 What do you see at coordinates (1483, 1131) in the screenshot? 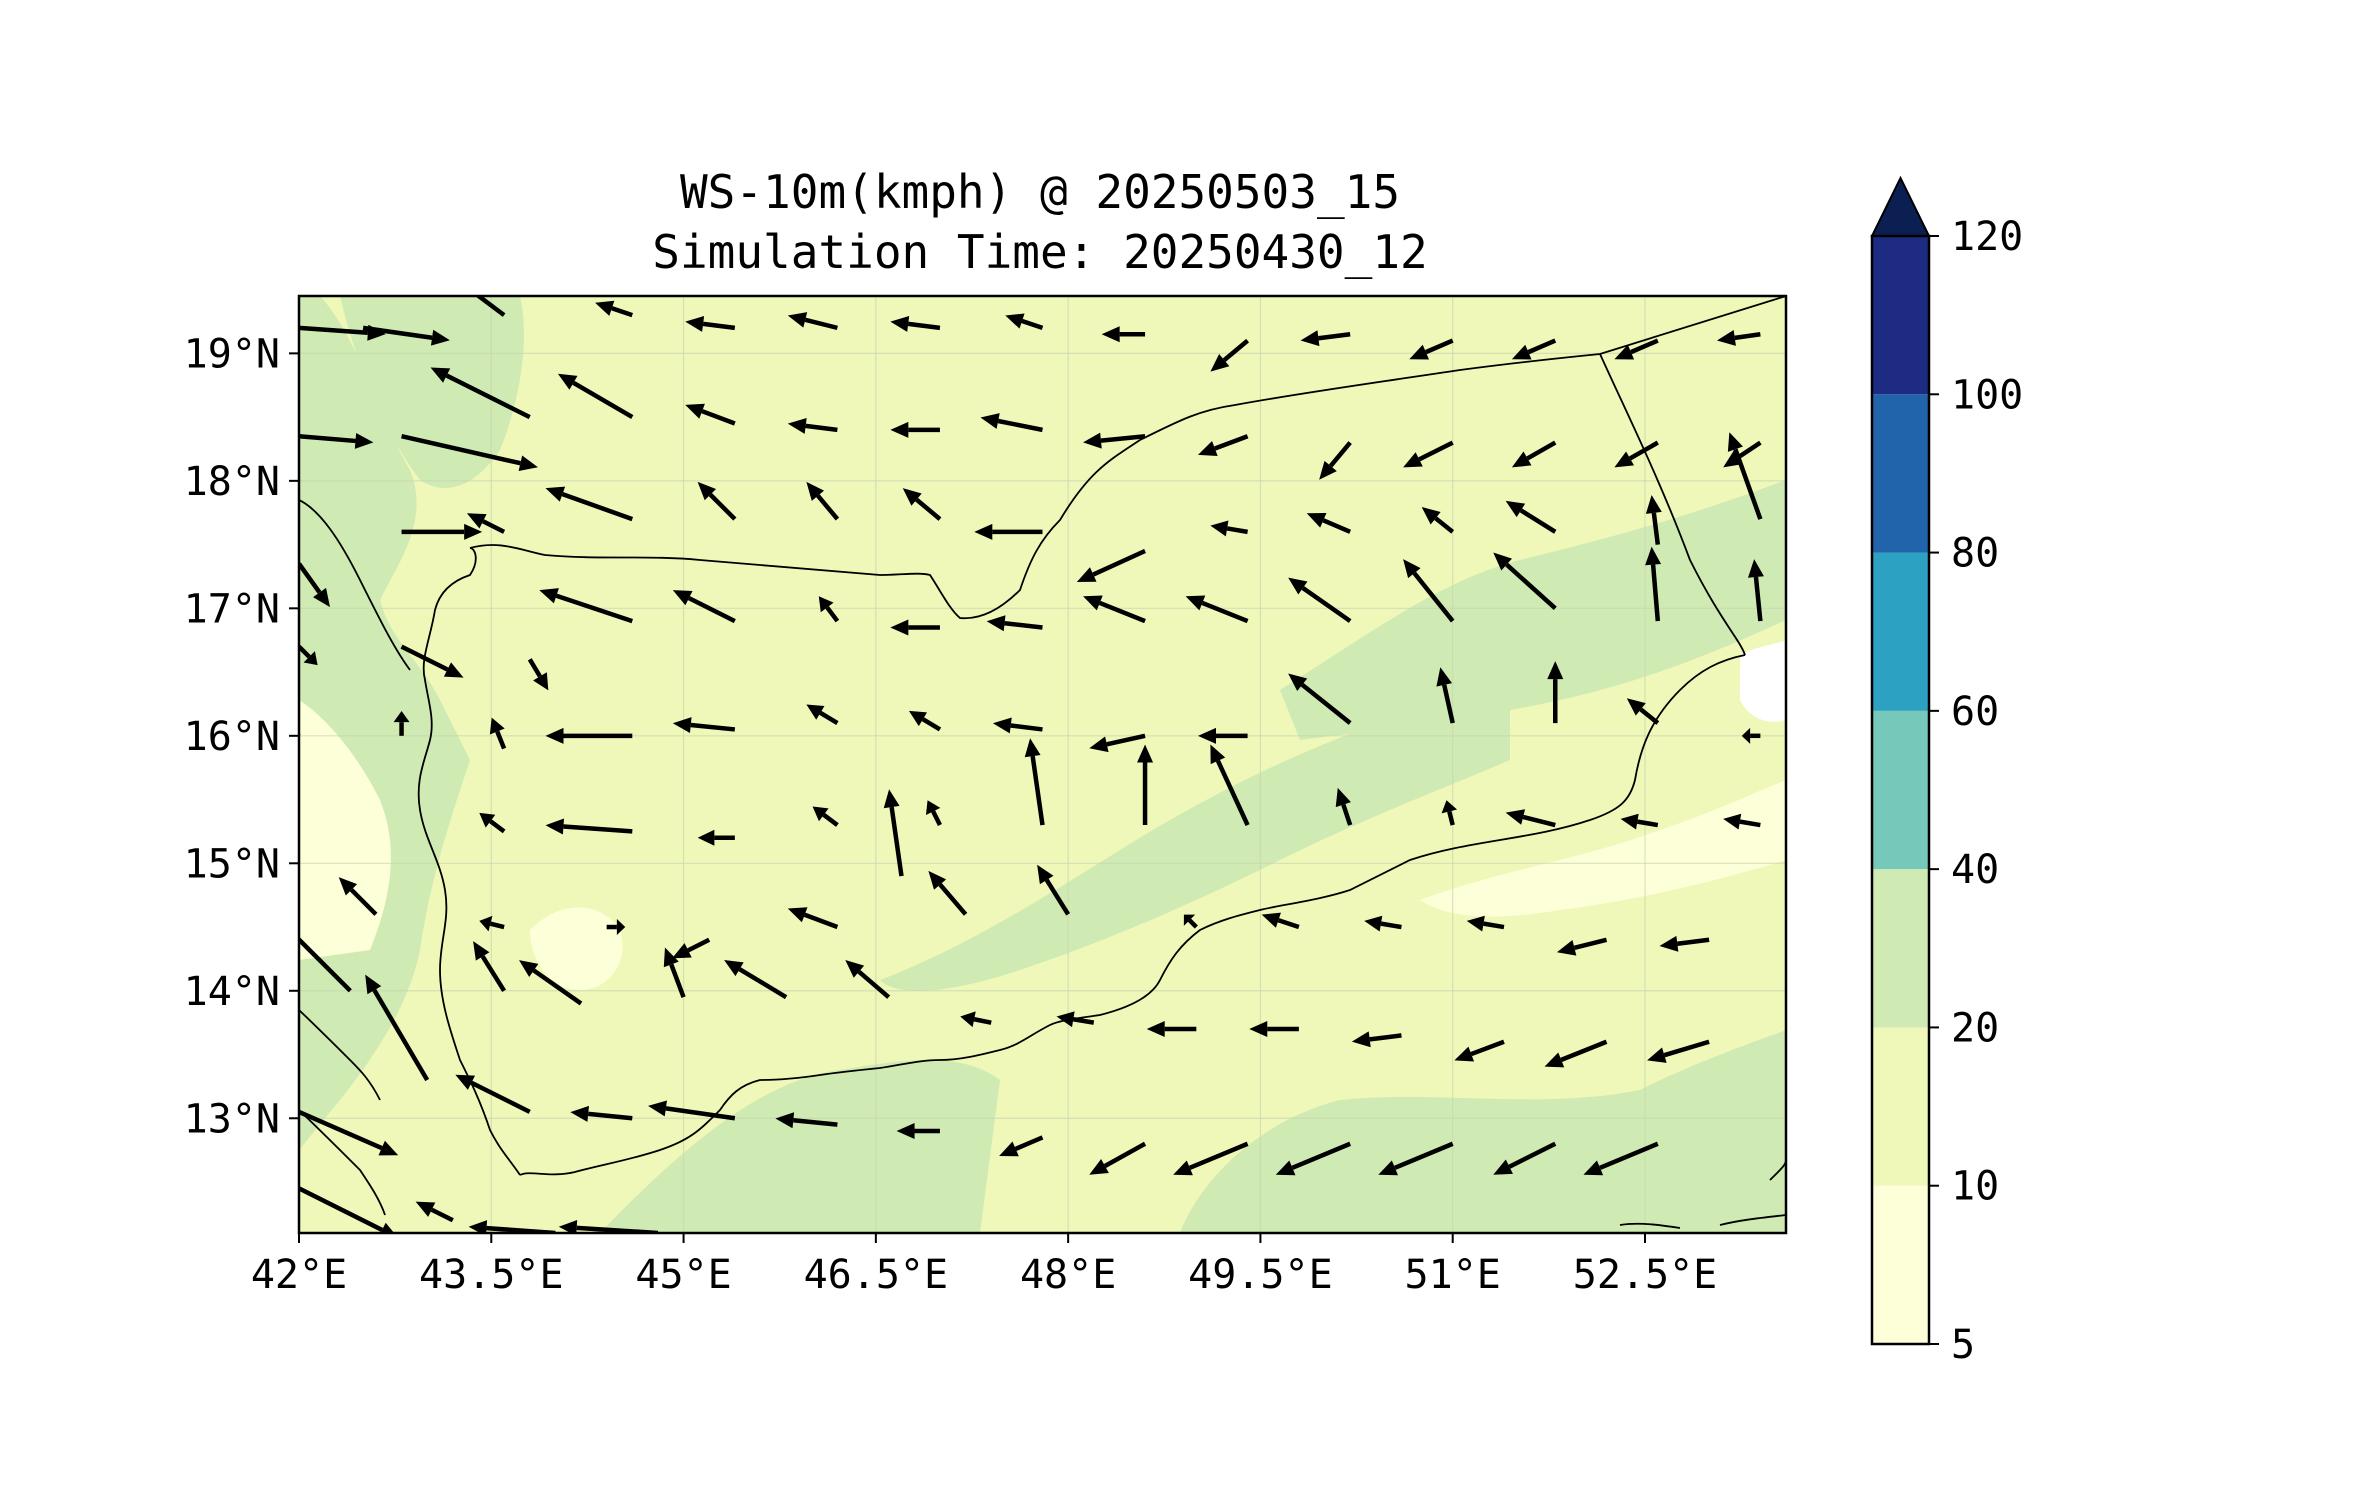
I see `shading-mid-wind-gulf` at bounding box center [1483, 1131].